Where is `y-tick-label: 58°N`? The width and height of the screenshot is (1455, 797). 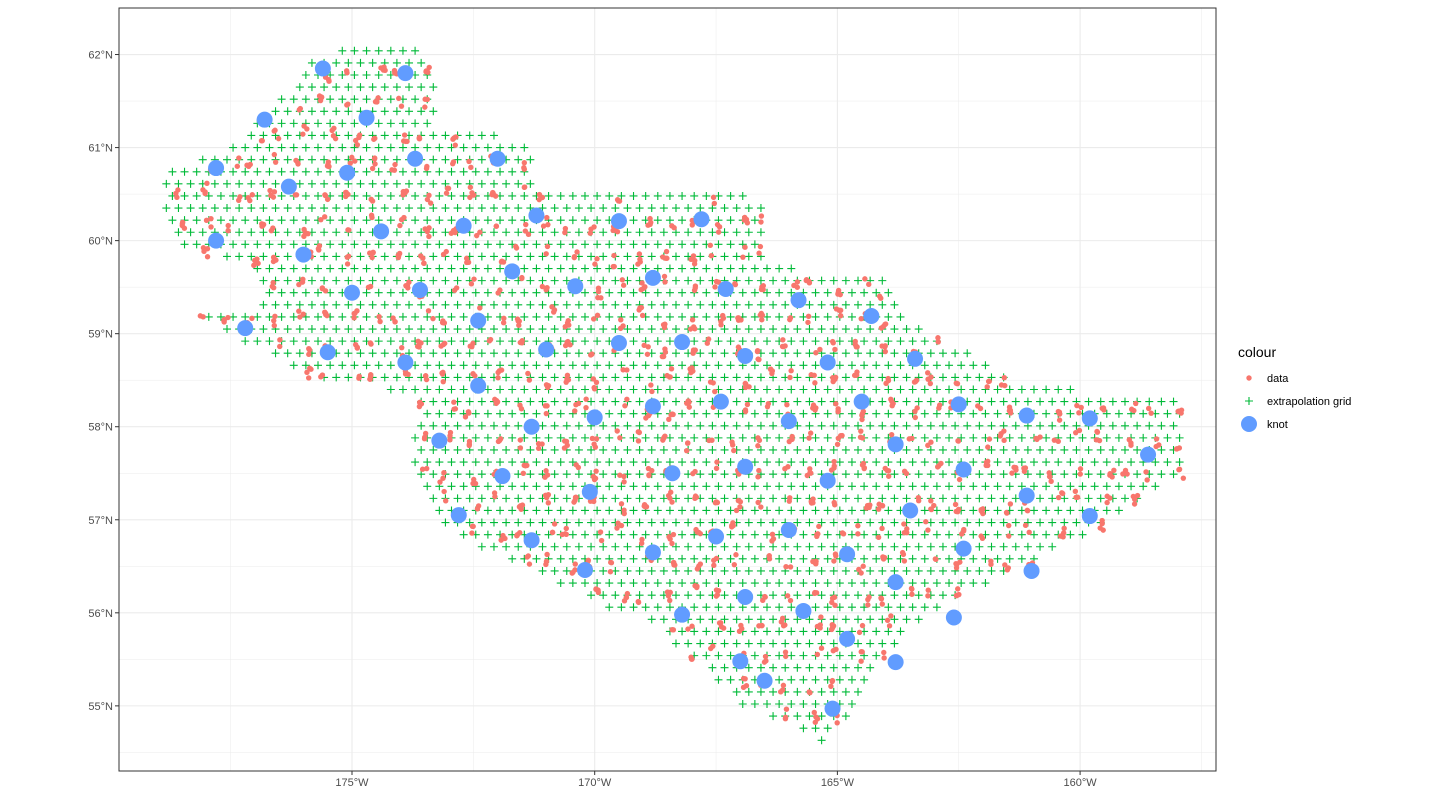 y-tick-label: 58°N is located at coordinates (100, 428).